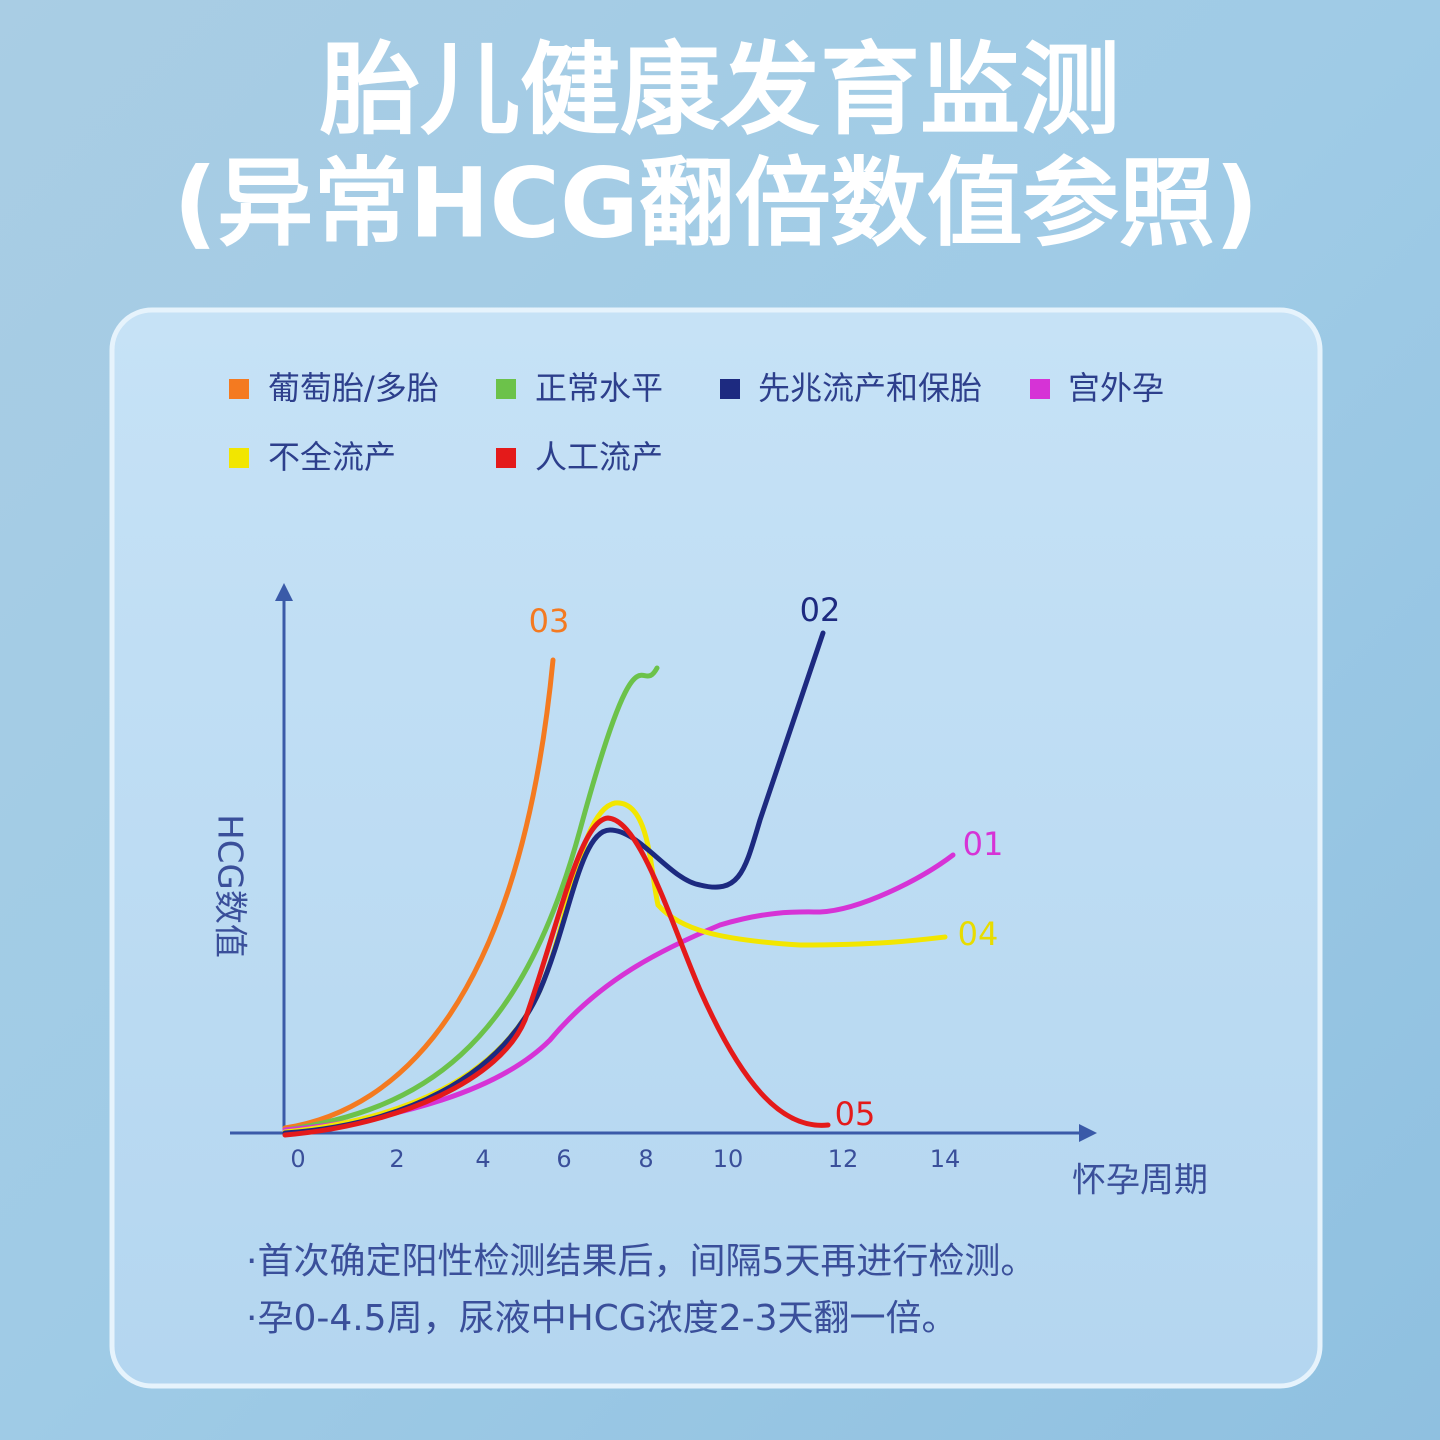 The image size is (1440, 1440). I want to click on legend-label: 宫外孕, so click(1116, 388).